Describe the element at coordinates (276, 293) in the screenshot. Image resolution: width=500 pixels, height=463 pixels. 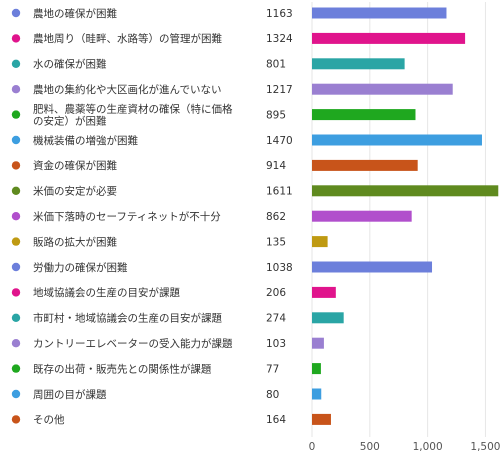
I see `value-label: 206` at that location.